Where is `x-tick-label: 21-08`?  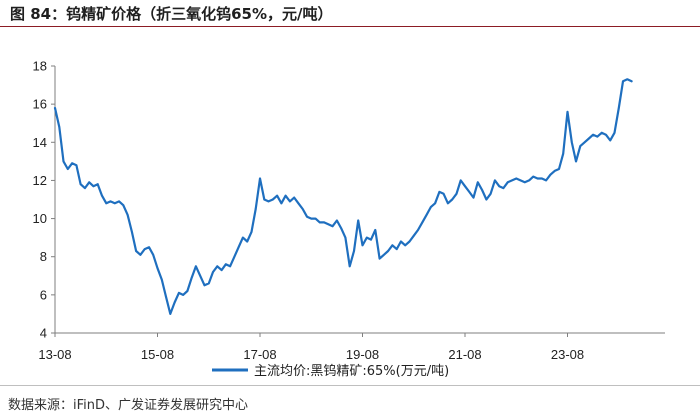 x-tick-label: 21-08 is located at coordinates (464, 354).